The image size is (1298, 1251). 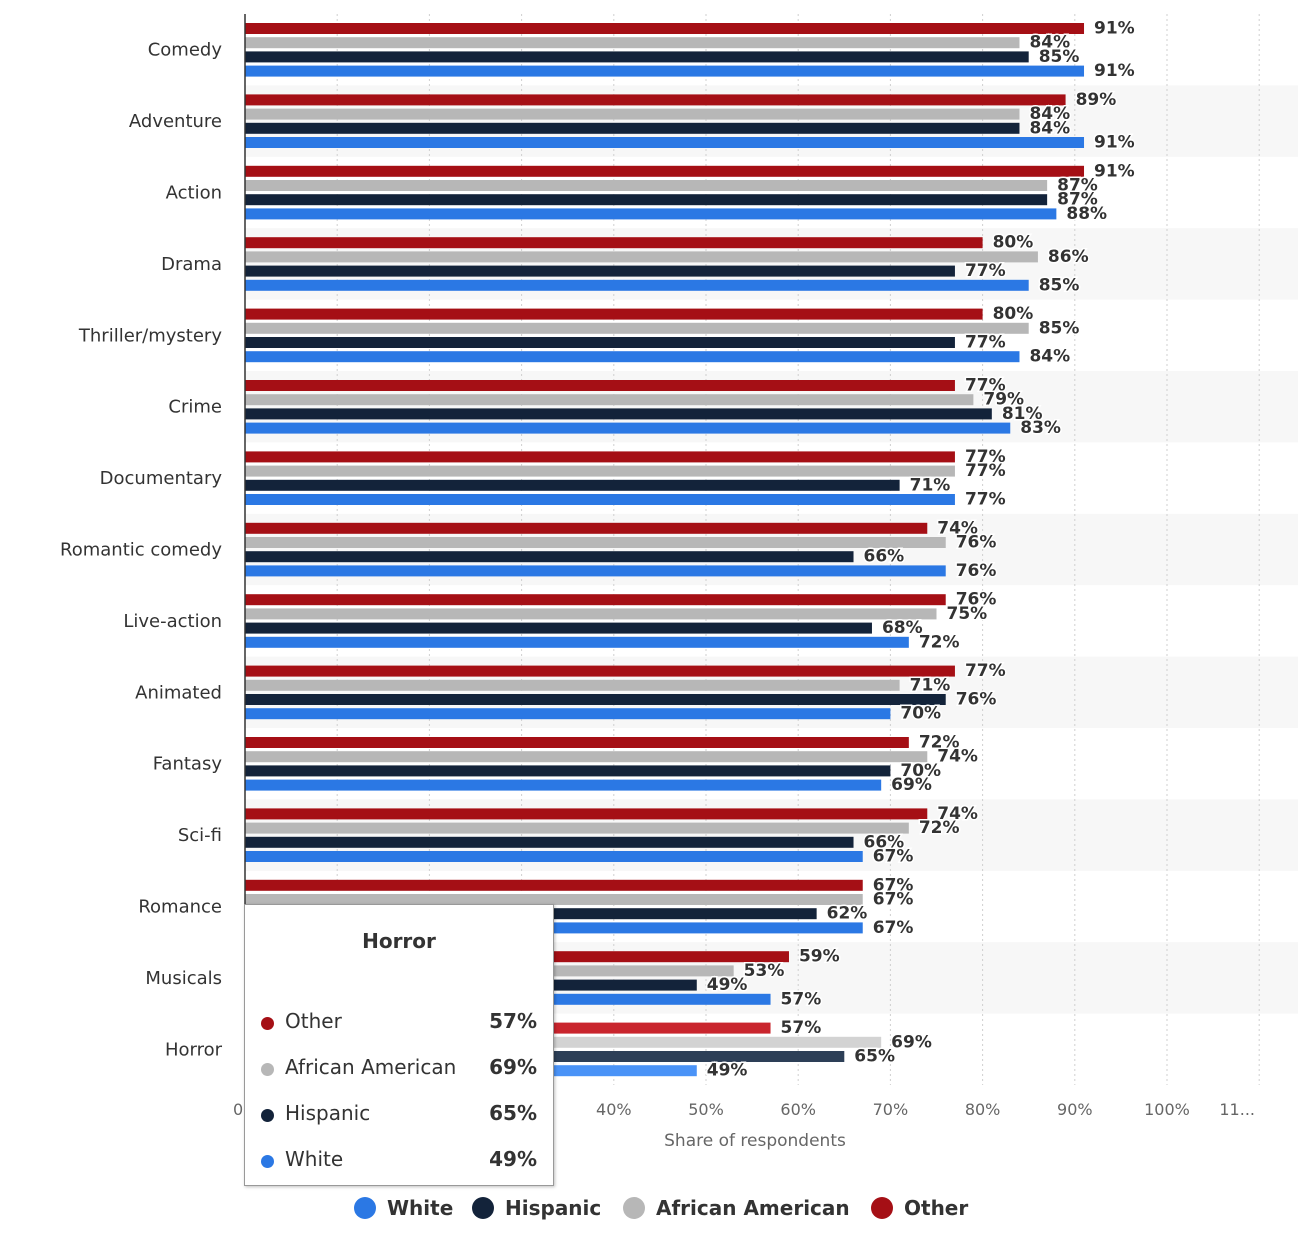 What do you see at coordinates (595, 699) in the screenshot?
I see `bar-animated-hispanic` at bounding box center [595, 699].